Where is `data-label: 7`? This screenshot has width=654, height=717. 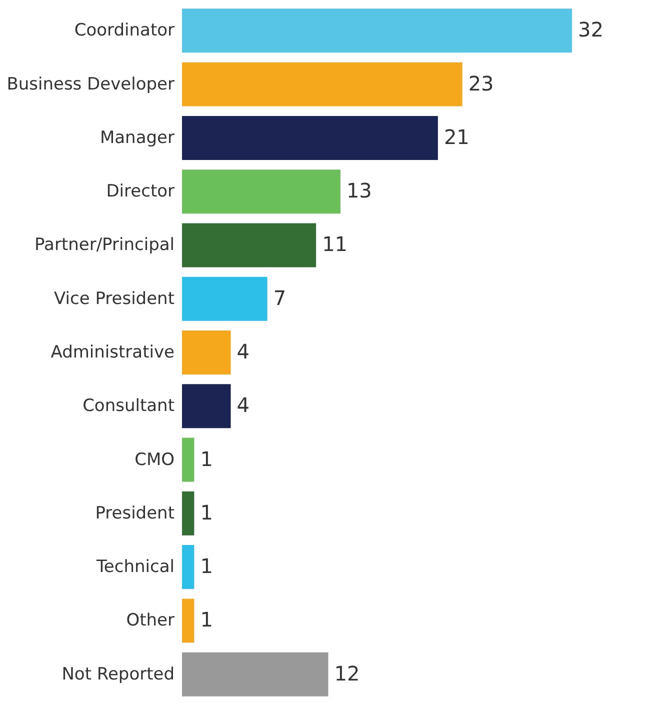
data-label: 7 is located at coordinates (279, 298).